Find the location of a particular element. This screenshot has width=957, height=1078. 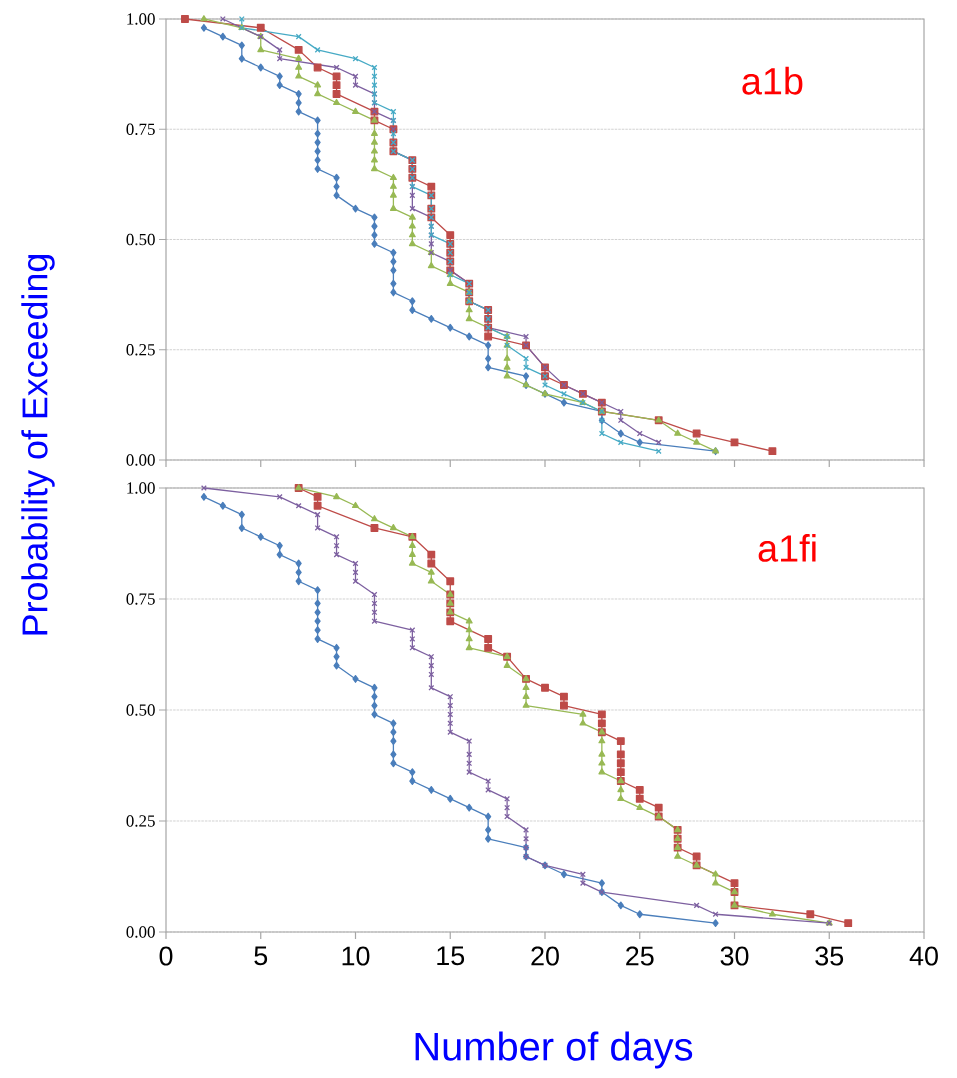

x-tick-label: 30 is located at coordinates (734, 956).